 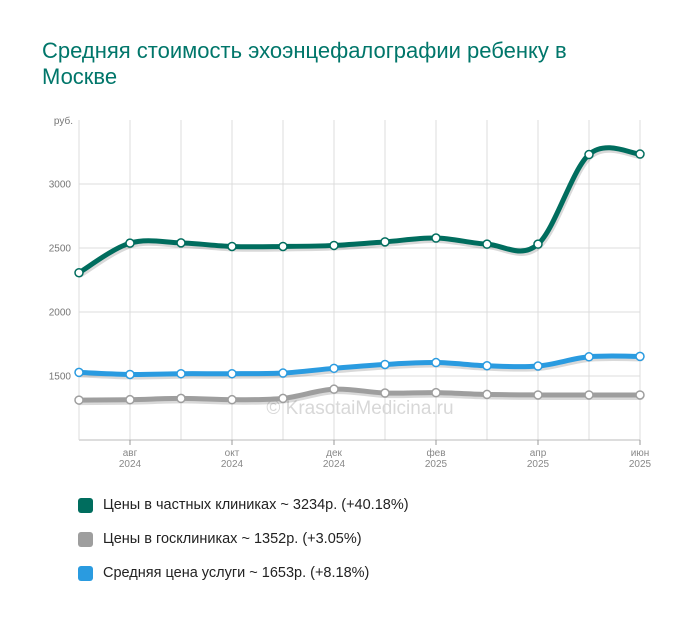 What do you see at coordinates (334, 453) in the screenshot?
I see `x-tick-label-month: дек` at bounding box center [334, 453].